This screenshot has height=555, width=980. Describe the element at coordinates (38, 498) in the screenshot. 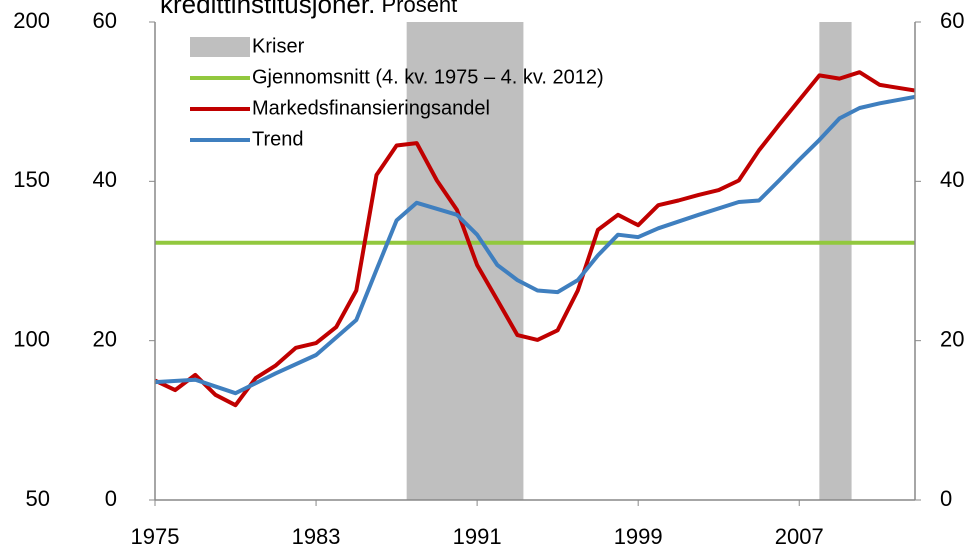

I see `y3-tick-label: 50` at that location.